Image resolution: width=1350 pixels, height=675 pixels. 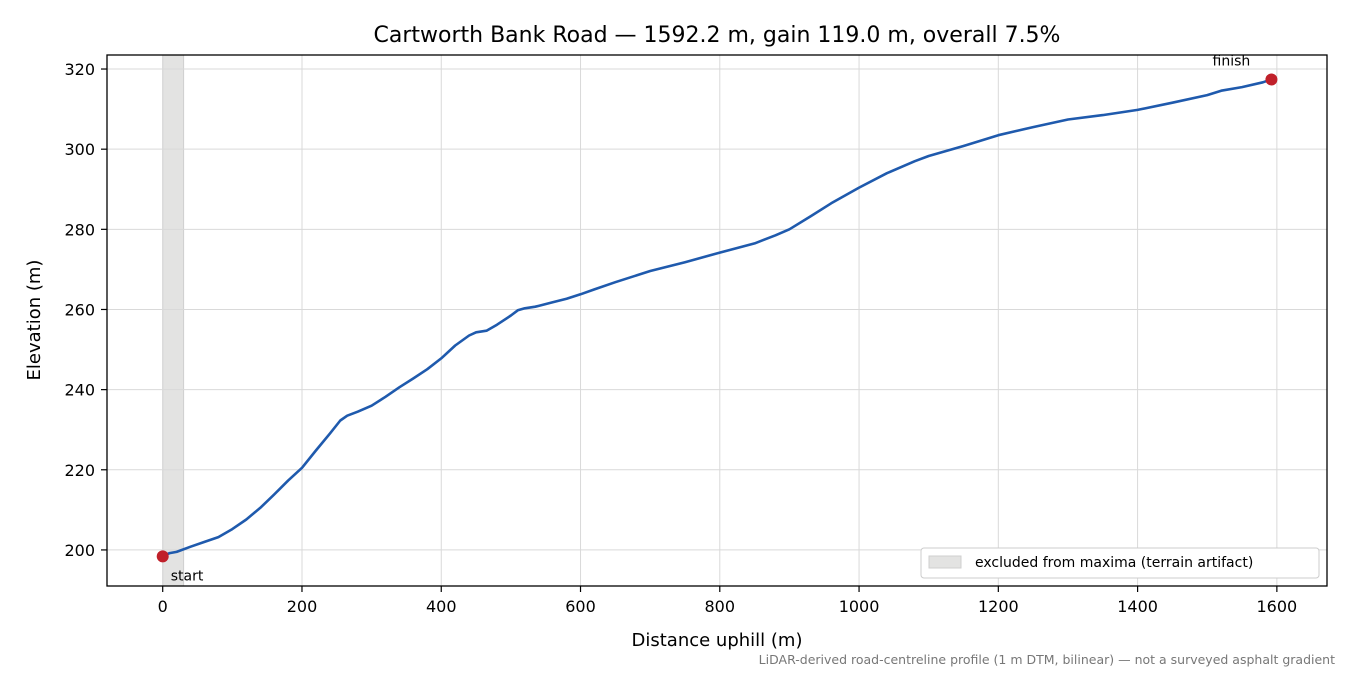 I want to click on excluded-band, so click(x=173, y=320).